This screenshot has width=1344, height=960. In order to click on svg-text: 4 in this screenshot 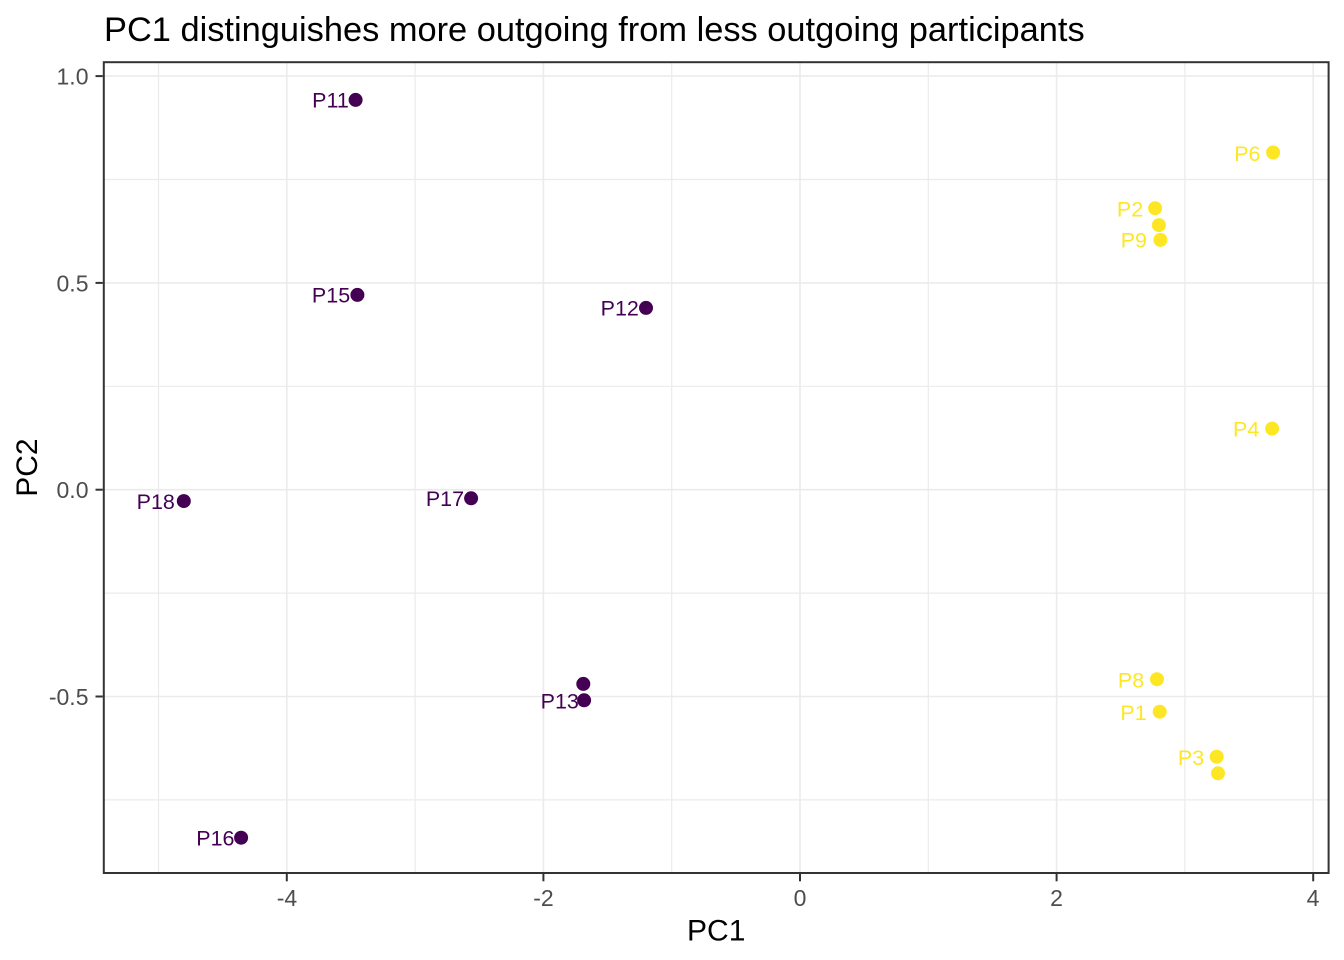, I will do `click(1313, 898)`.